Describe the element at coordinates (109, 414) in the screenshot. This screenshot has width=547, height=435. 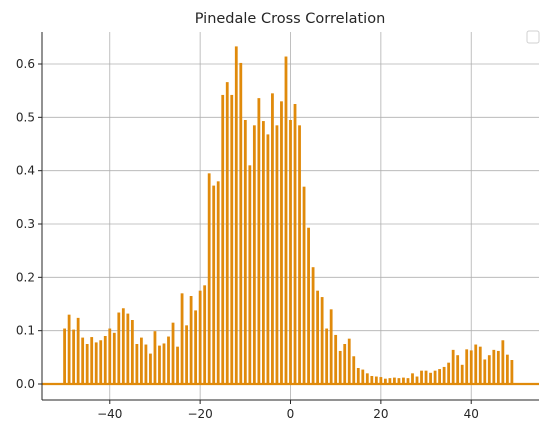
I see `x-tick-label: −40` at that location.